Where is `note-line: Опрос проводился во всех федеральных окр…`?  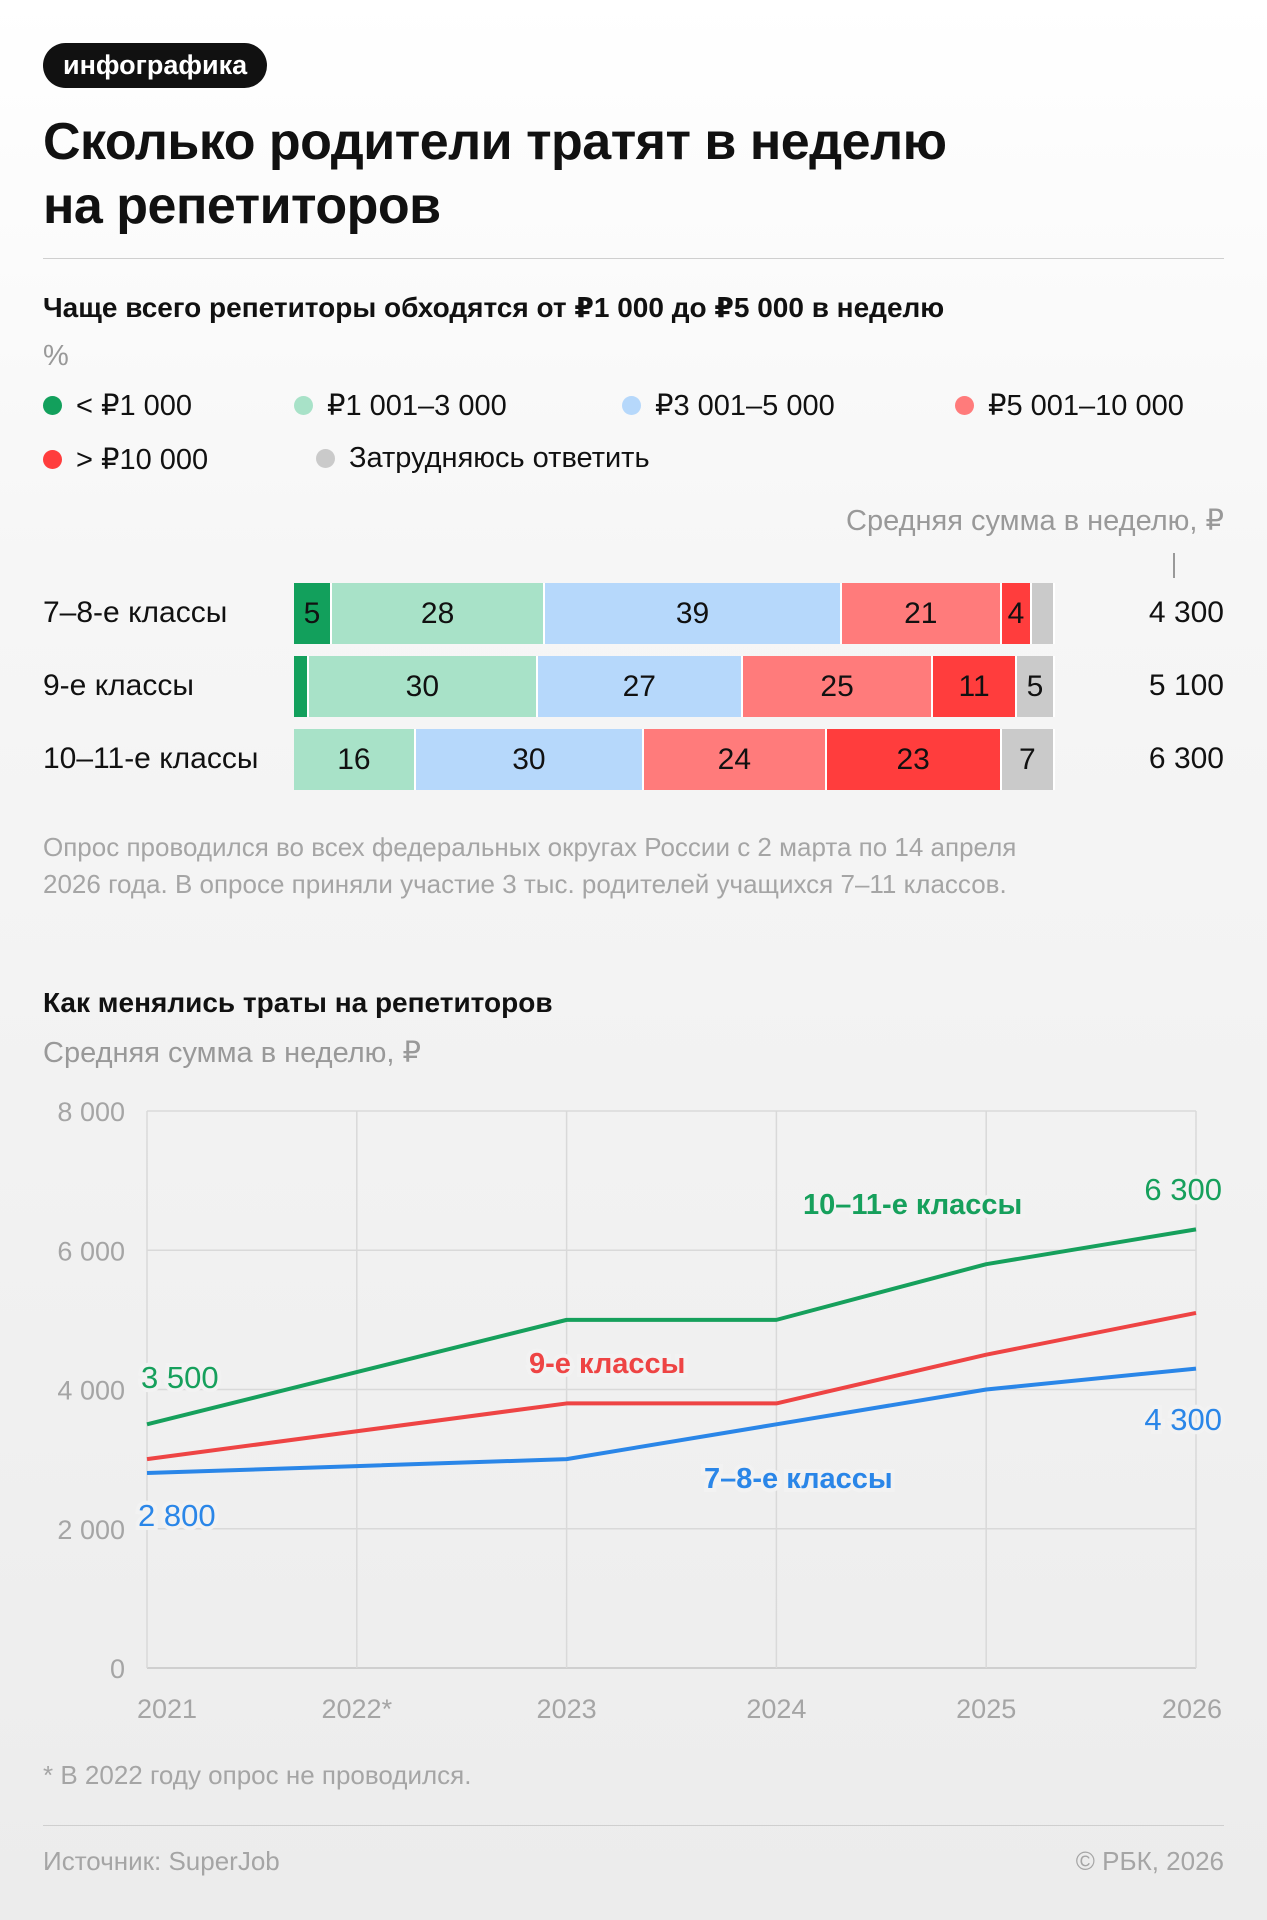 note-line: Опрос проводился во всех федеральных окр… is located at coordinates (530, 847).